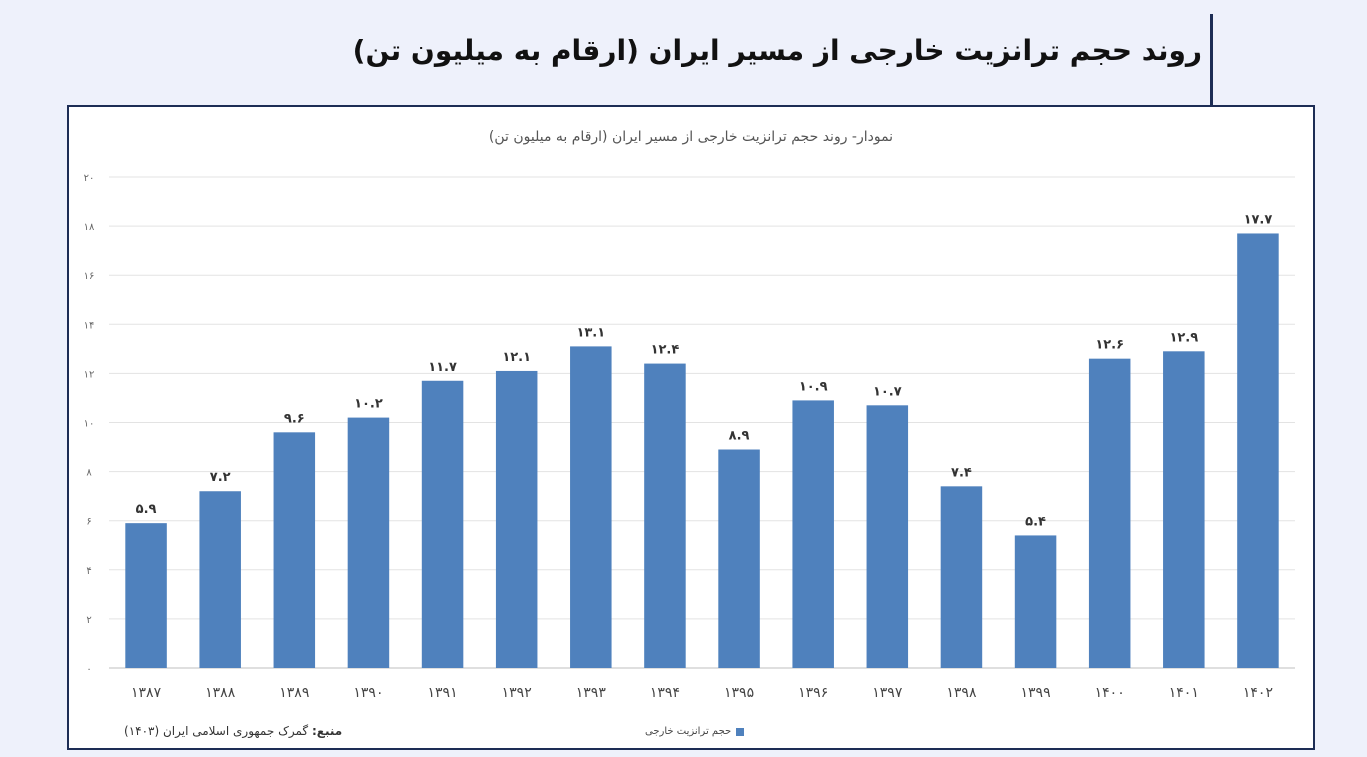  I want to click on x-tick-label: ۱۴۰۱, so click(1184, 693).